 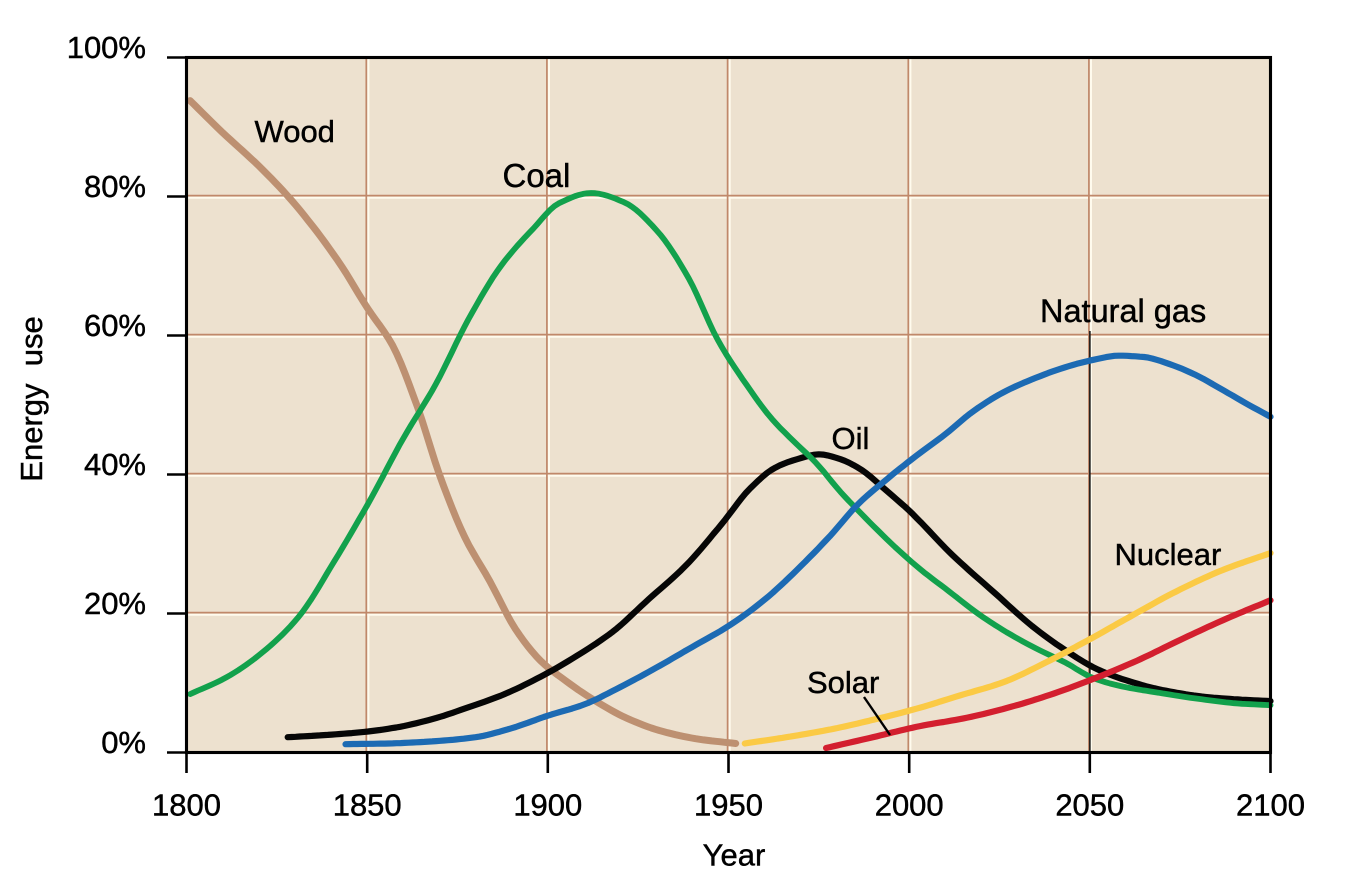 I want to click on svg-text: 2100, so click(x=1270, y=805).